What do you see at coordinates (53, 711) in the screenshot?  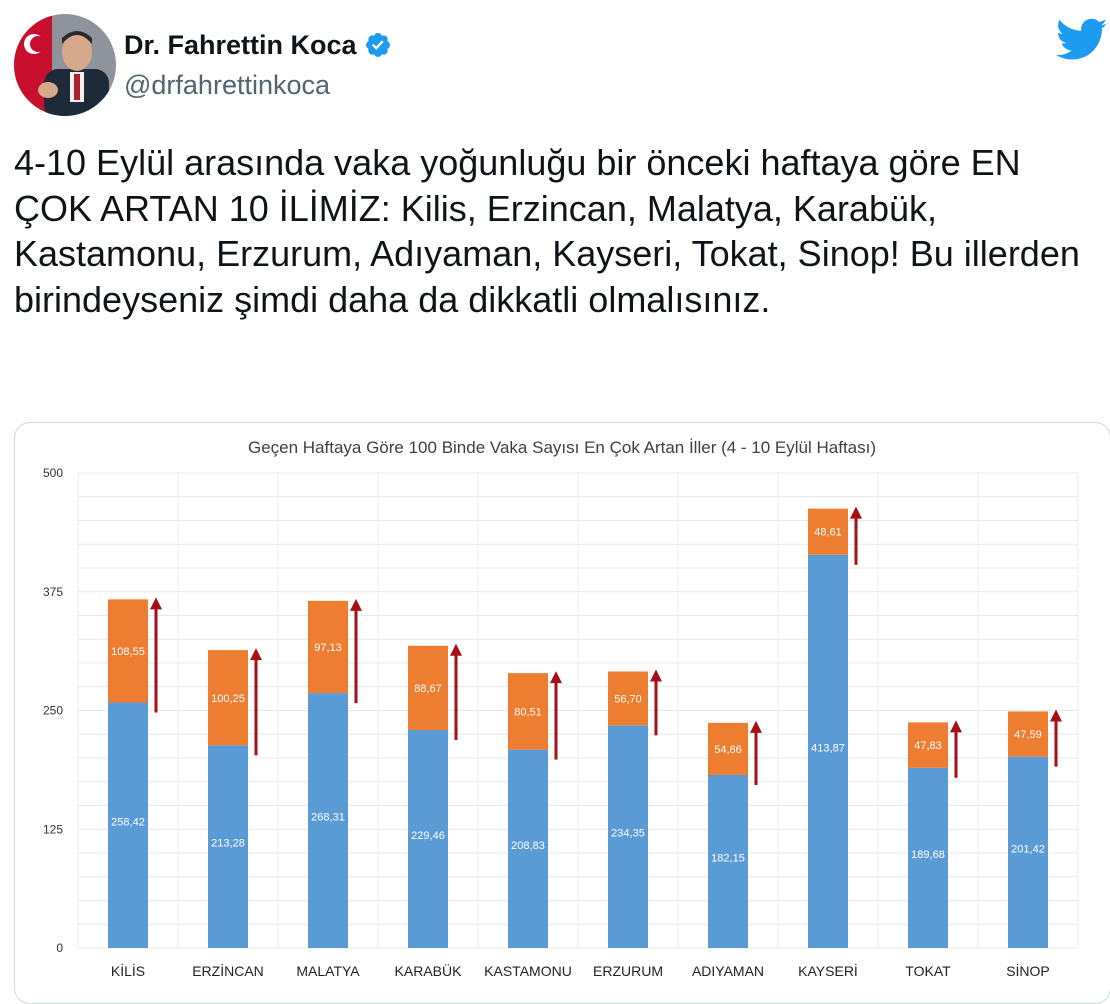 I see `y-tick-label: 250` at bounding box center [53, 711].